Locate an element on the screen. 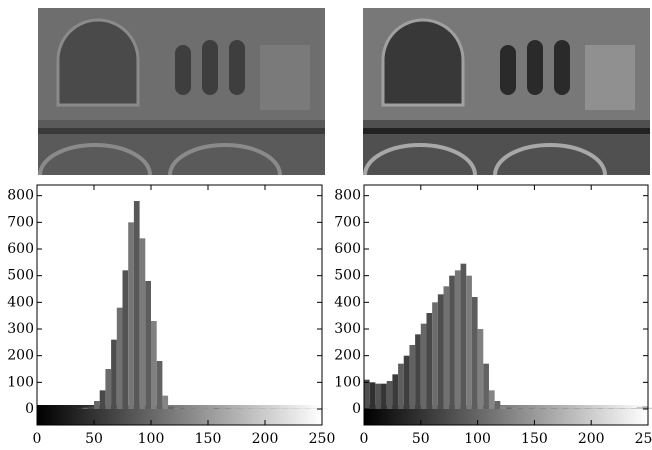  y-tick-label: 800 is located at coordinates (347, 196).